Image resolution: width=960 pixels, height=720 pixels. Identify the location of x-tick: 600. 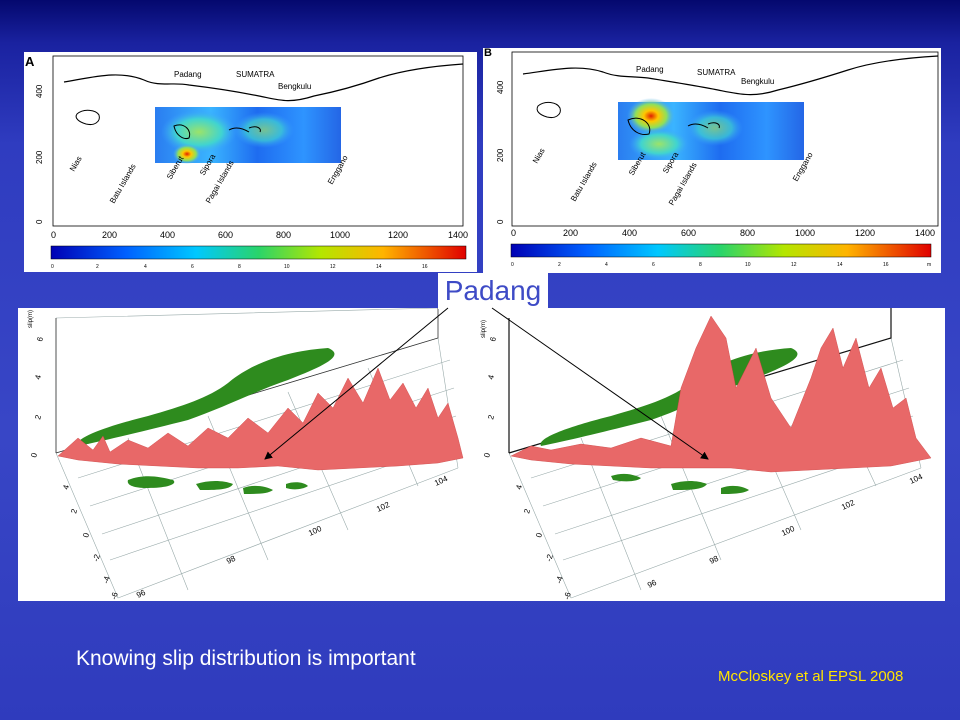
(225, 235).